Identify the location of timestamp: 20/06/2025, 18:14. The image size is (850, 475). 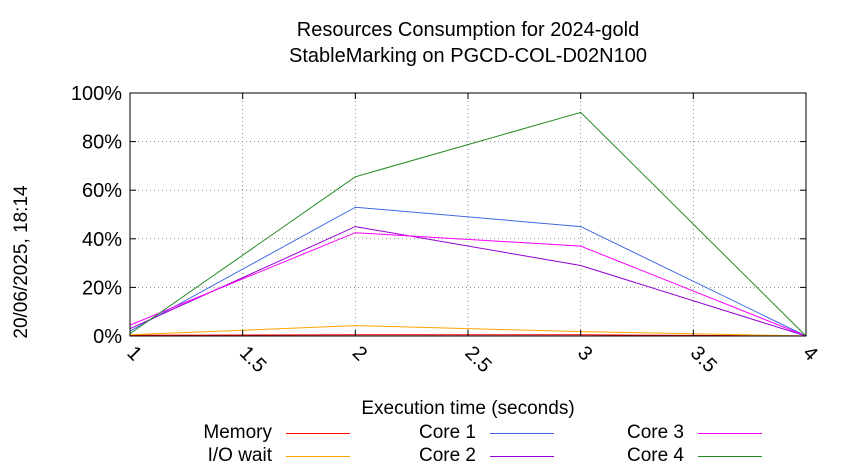
(21, 262).